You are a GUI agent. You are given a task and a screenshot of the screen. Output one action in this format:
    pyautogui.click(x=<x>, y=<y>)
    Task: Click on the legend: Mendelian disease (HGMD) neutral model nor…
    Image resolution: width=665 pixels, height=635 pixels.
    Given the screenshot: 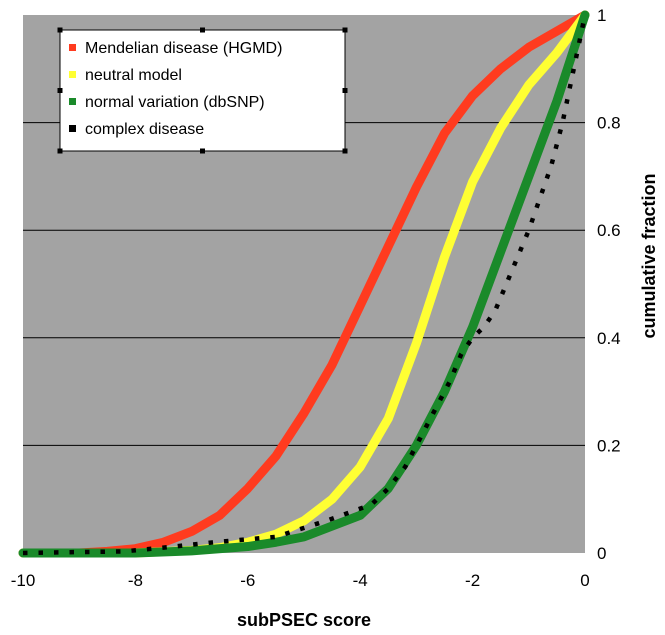 What is the action you would take?
    pyautogui.click(x=202, y=90)
    